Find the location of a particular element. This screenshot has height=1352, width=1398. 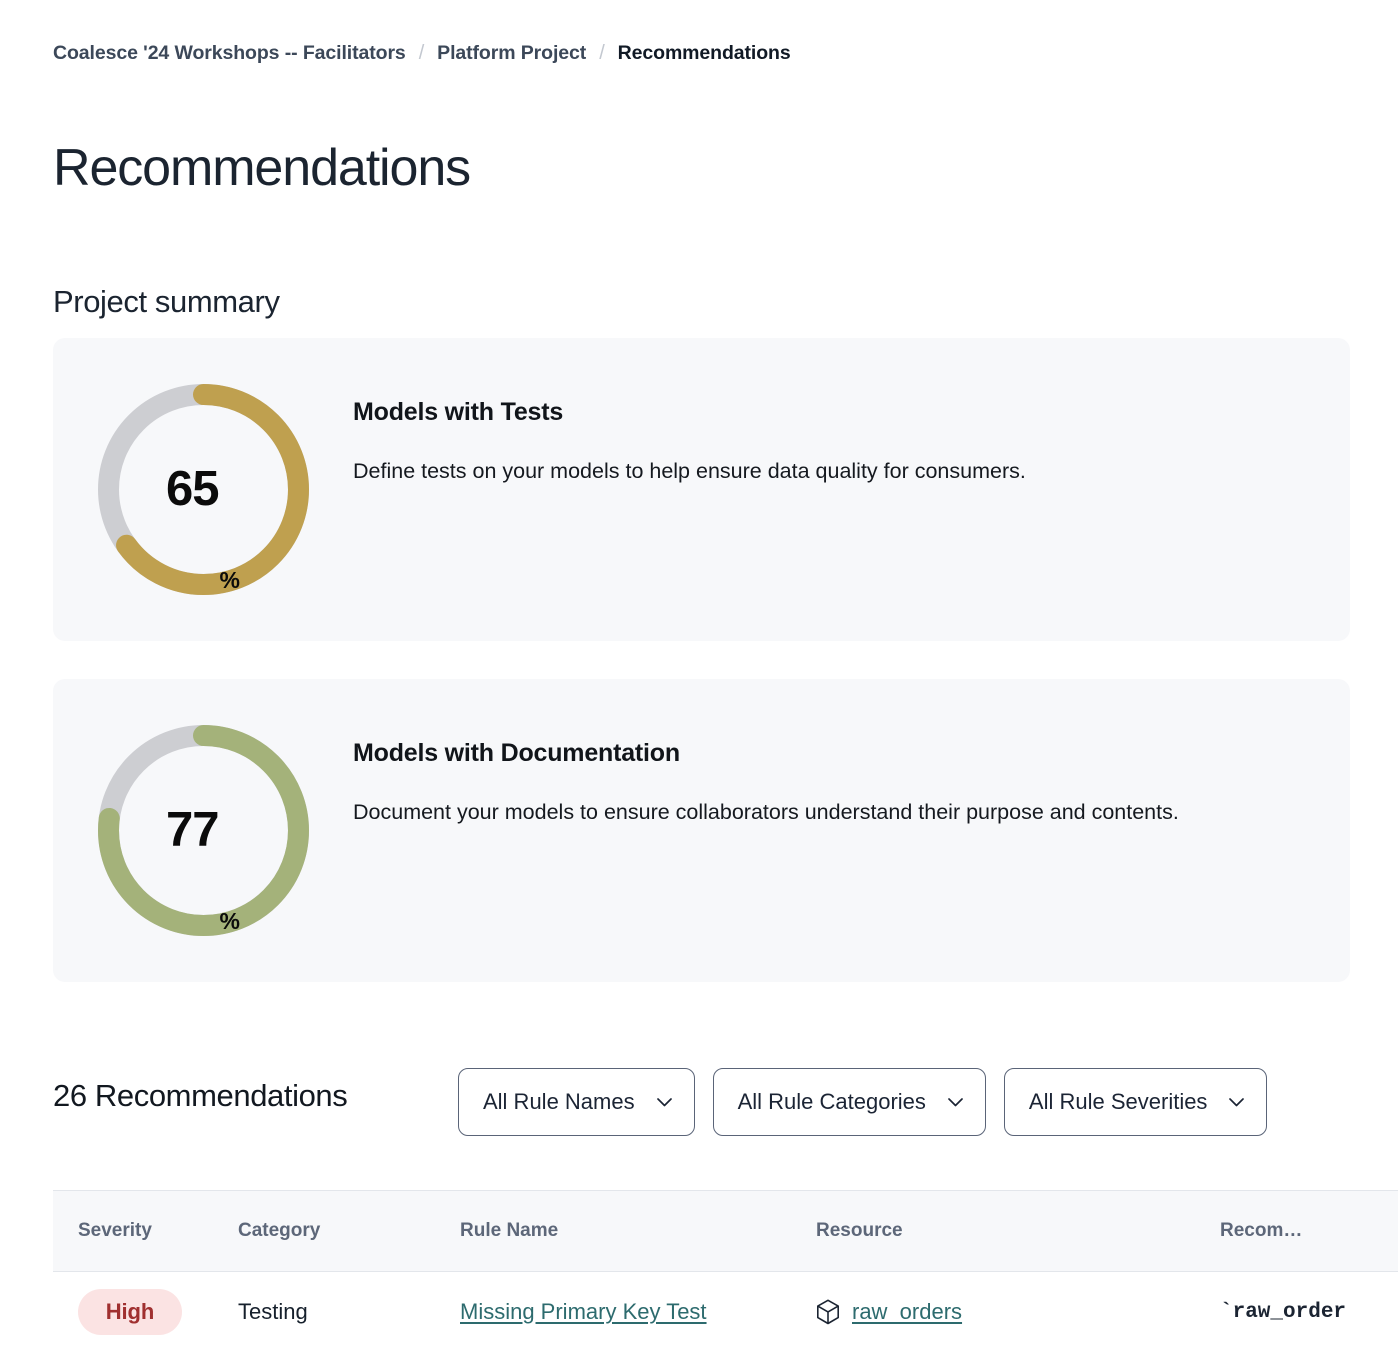

donut-value-docs: 77 is located at coordinates (193, 830).